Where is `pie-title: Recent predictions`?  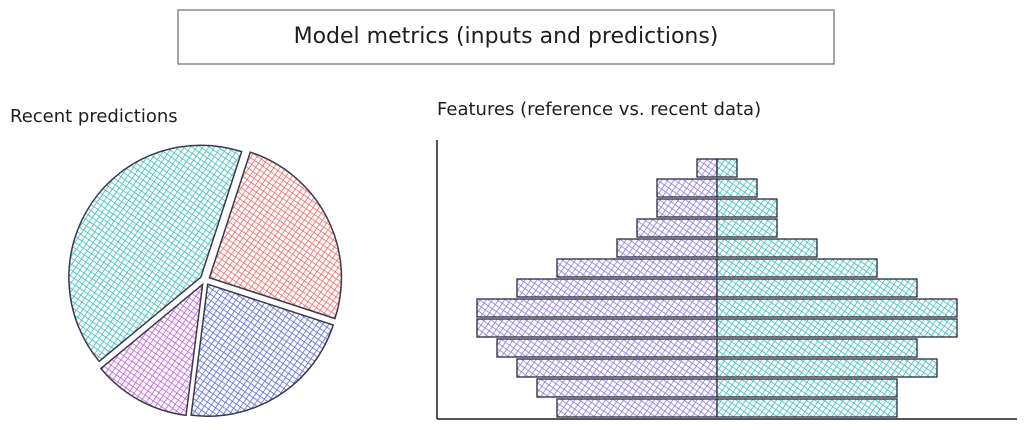
pie-title: Recent predictions is located at coordinates (94, 116).